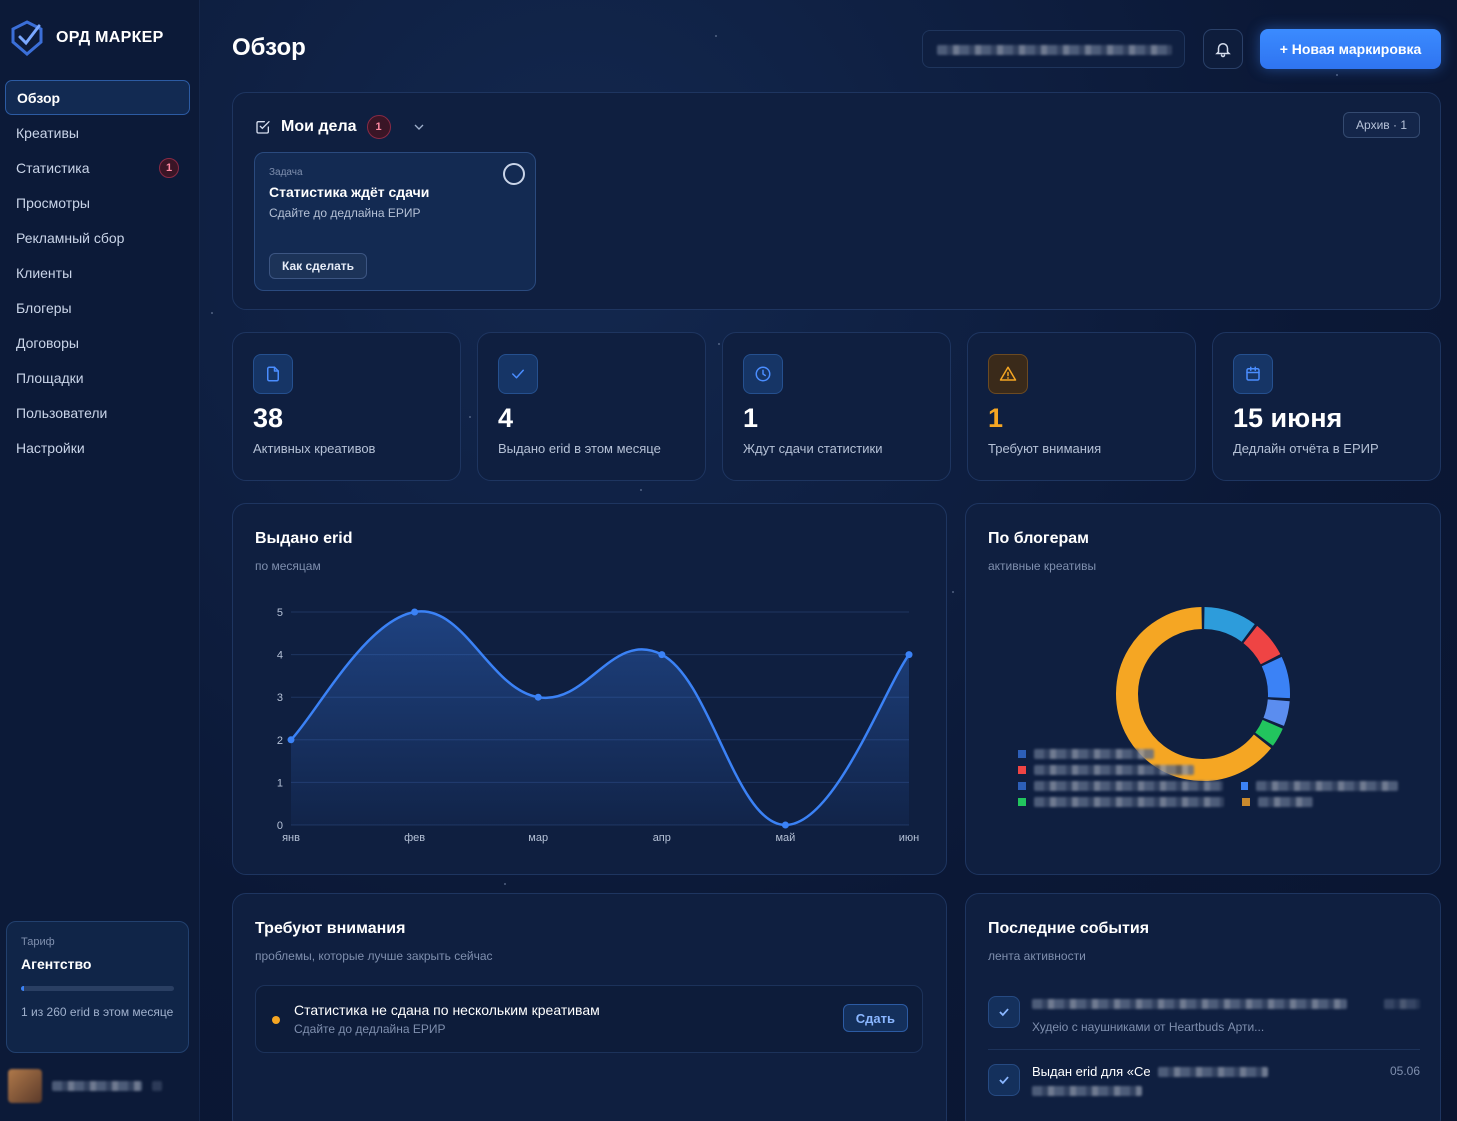 Image resolution: width=1457 pixels, height=1121 pixels. Describe the element at coordinates (1203, 694) in the screenshot. I see `bloggers-donut-chart` at that location.